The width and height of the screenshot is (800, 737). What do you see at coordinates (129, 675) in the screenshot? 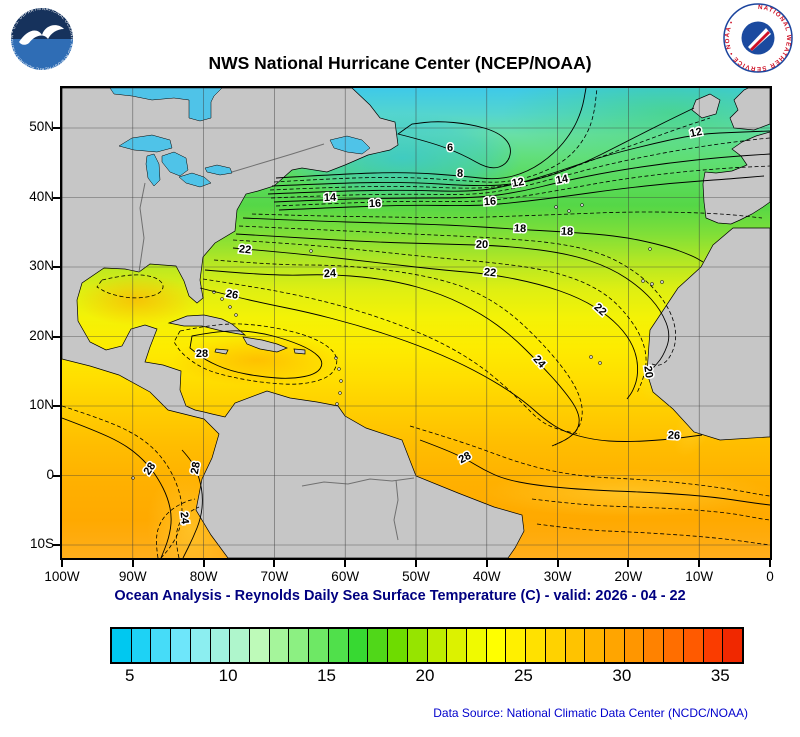
I see `colorbar-tick-label: 5` at bounding box center [129, 675].